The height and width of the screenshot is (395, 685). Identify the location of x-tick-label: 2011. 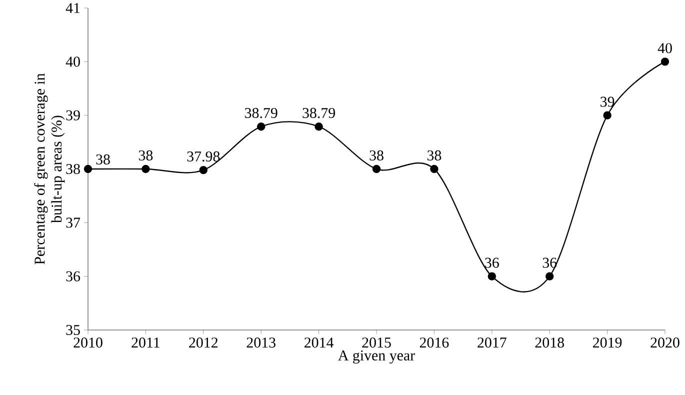
(146, 343).